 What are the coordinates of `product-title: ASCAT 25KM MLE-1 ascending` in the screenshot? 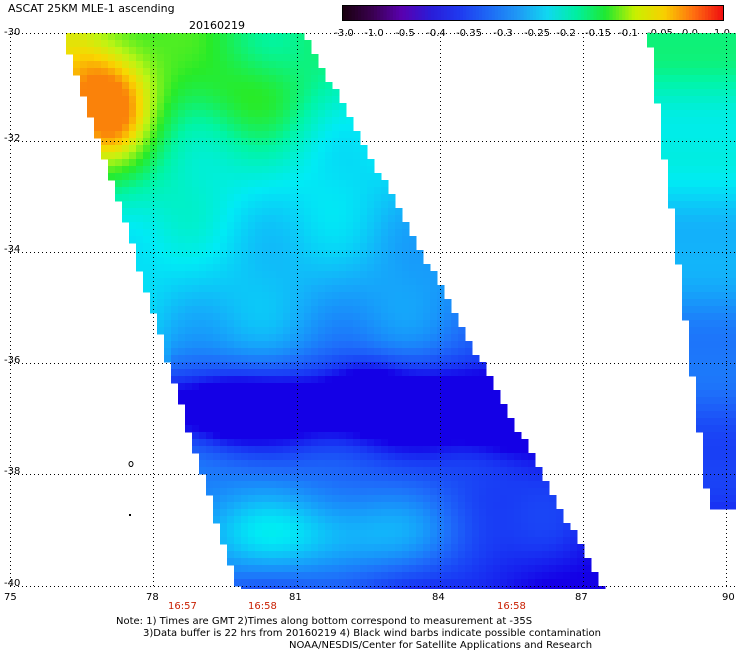 It's located at (91, 8).